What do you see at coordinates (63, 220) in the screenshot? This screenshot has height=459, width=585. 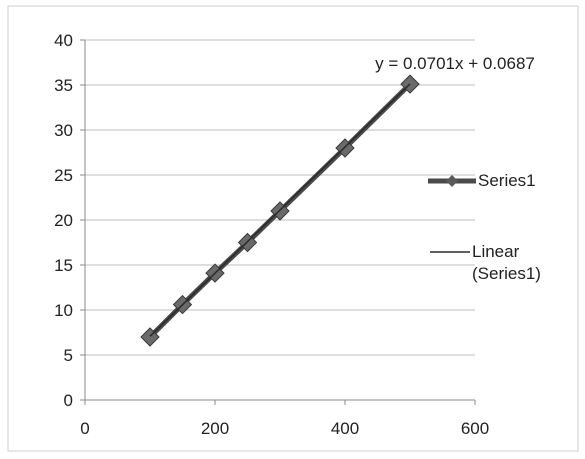 I see `y-tick-label-20: 20` at bounding box center [63, 220].